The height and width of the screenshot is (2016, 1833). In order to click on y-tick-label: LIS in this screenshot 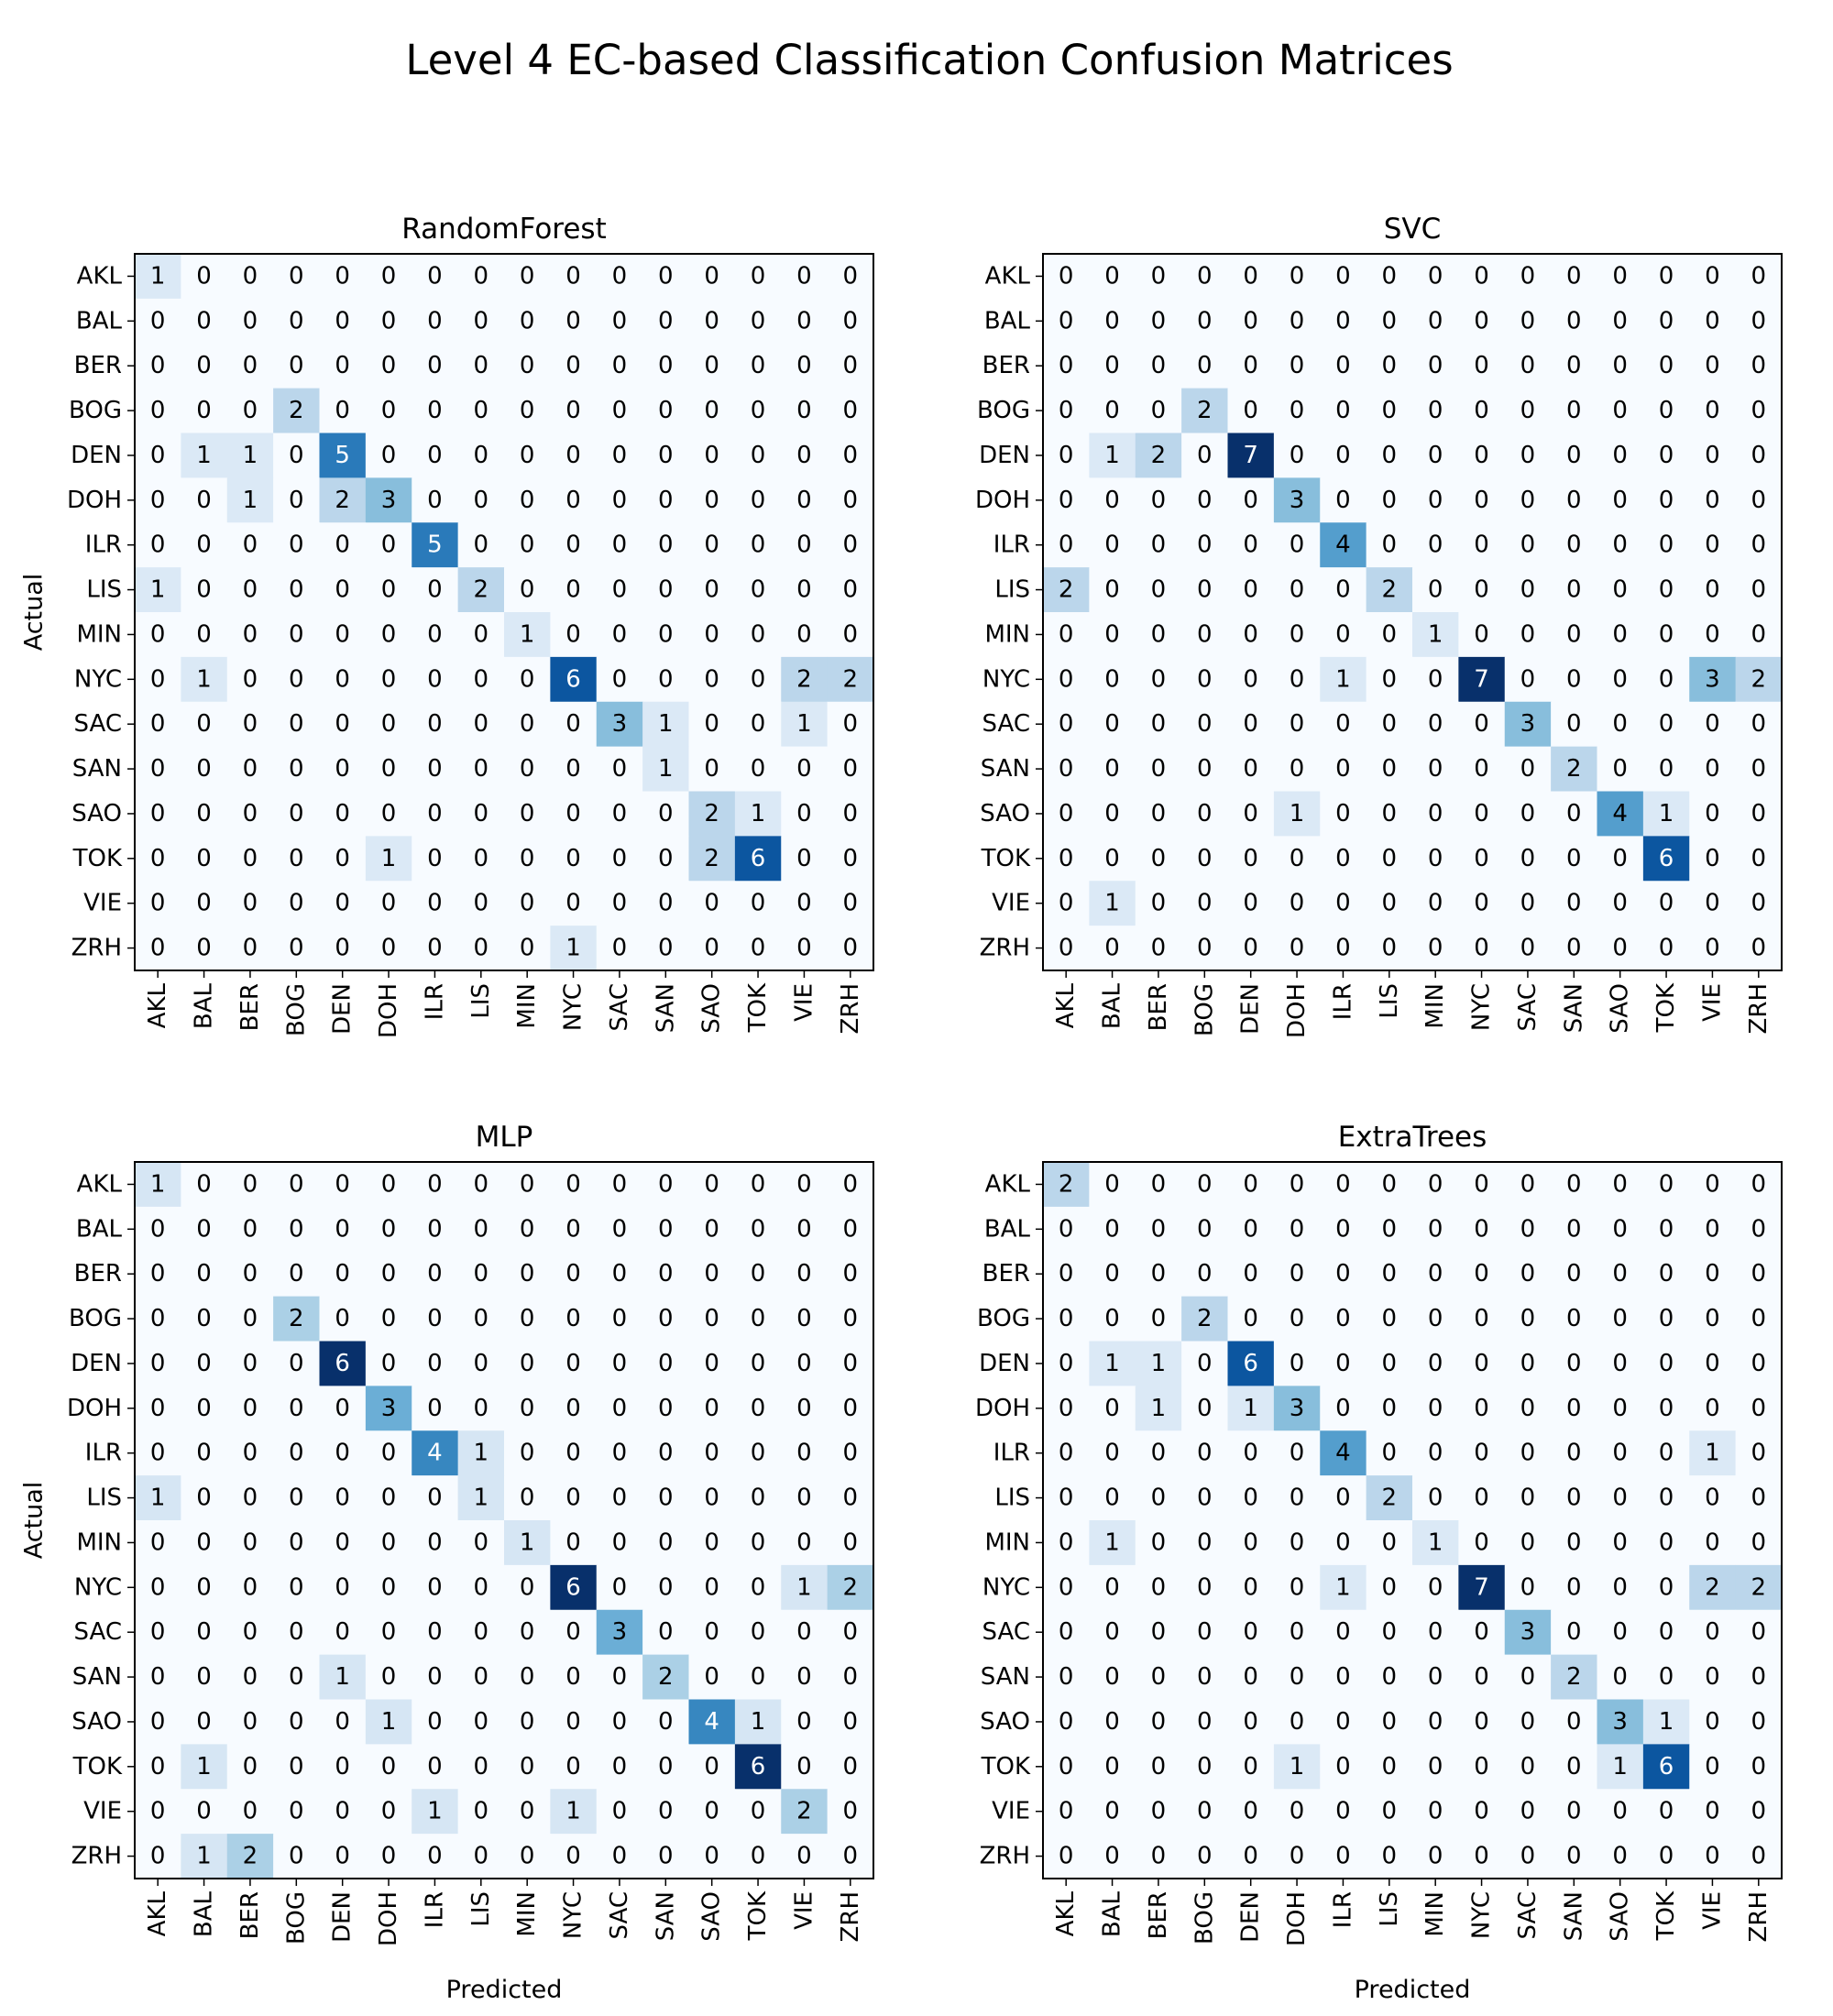, I will do `click(104, 590)`.